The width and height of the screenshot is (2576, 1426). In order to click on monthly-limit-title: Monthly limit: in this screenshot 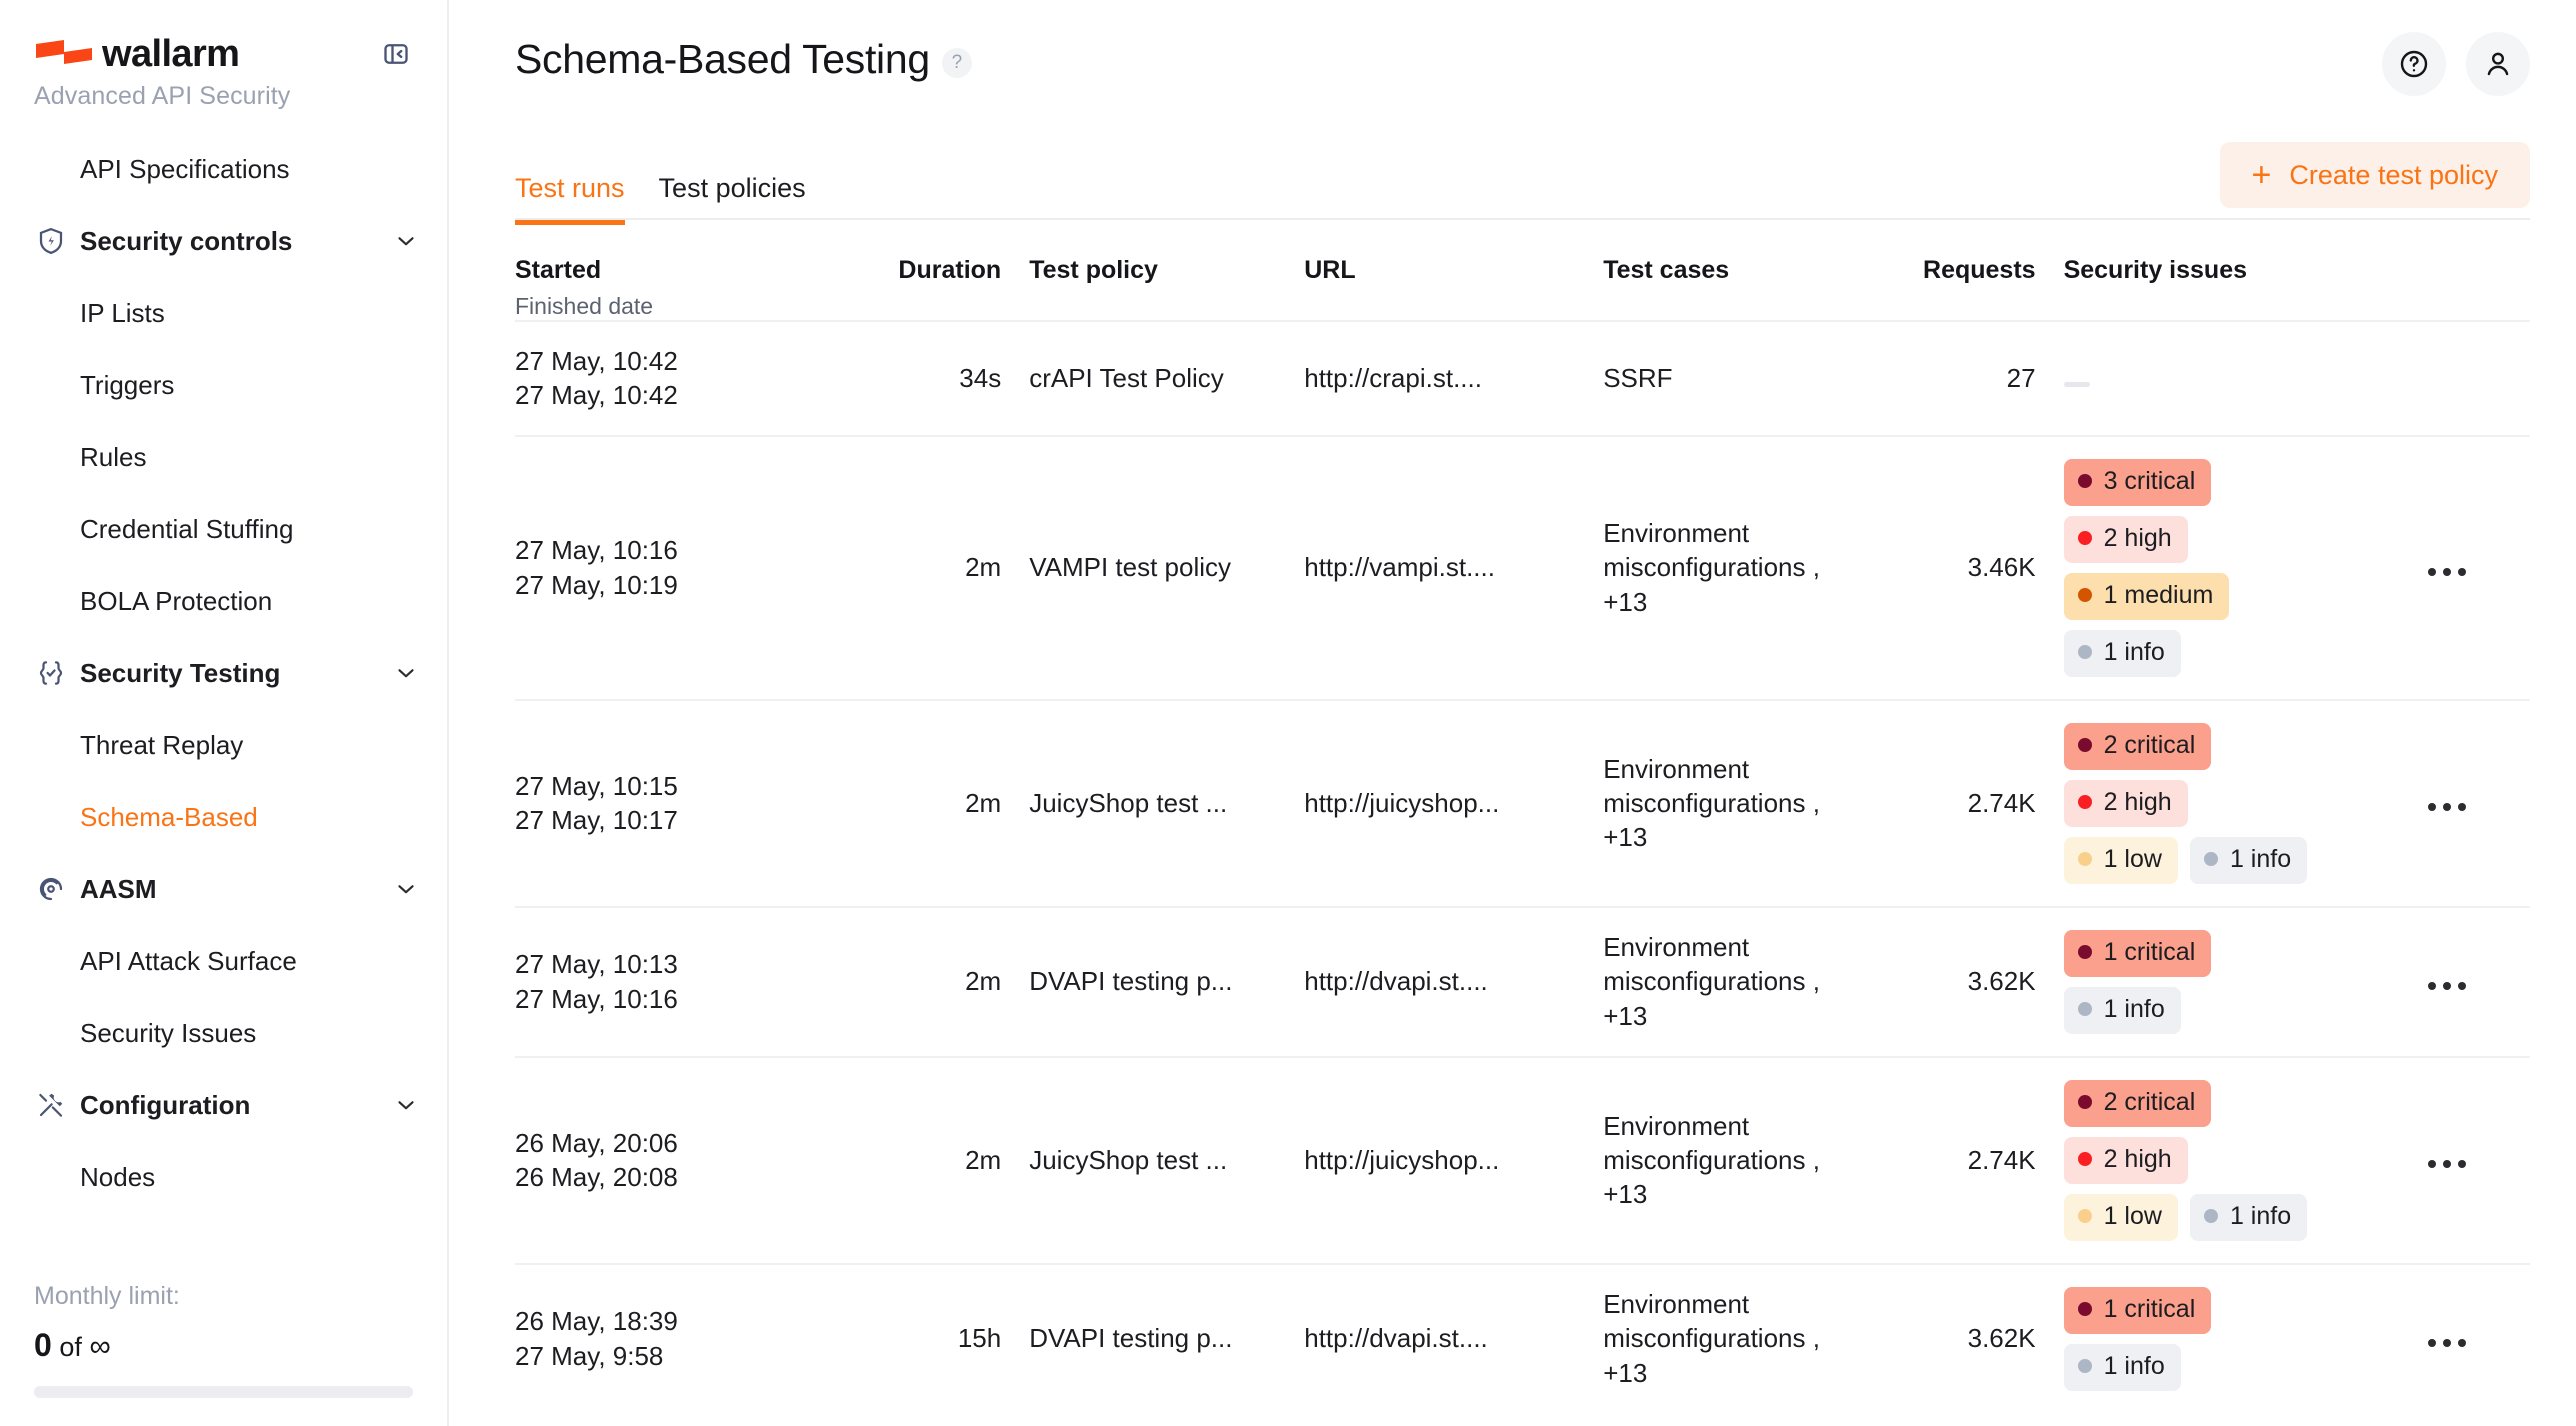, I will do `click(107, 1296)`.